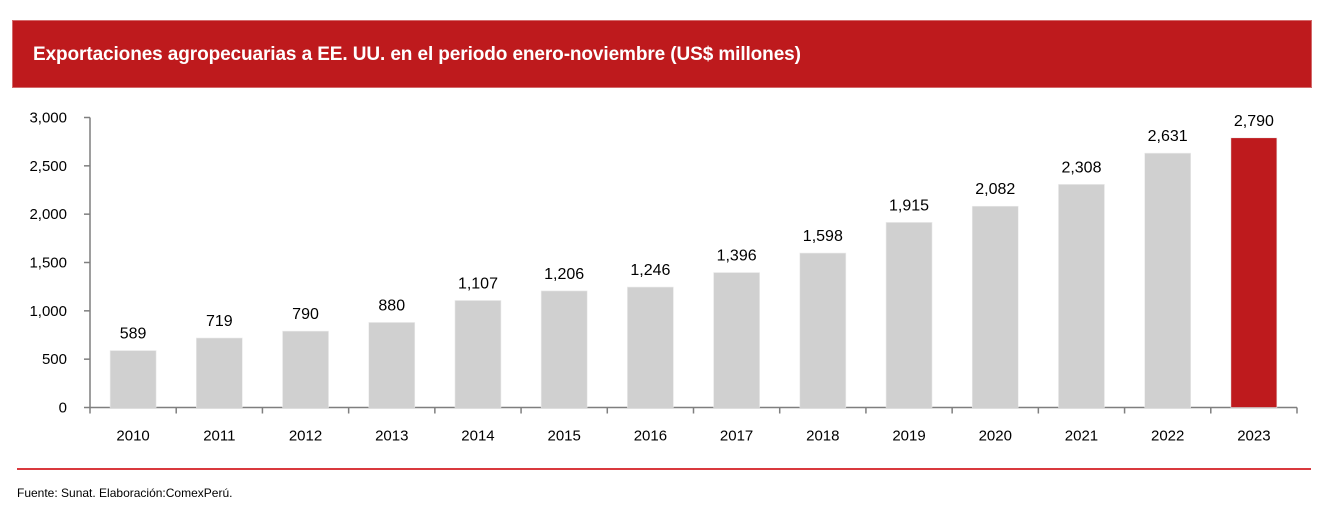 The height and width of the screenshot is (521, 1332). What do you see at coordinates (650, 270) in the screenshot?
I see `data-label-2016: 1,246` at bounding box center [650, 270].